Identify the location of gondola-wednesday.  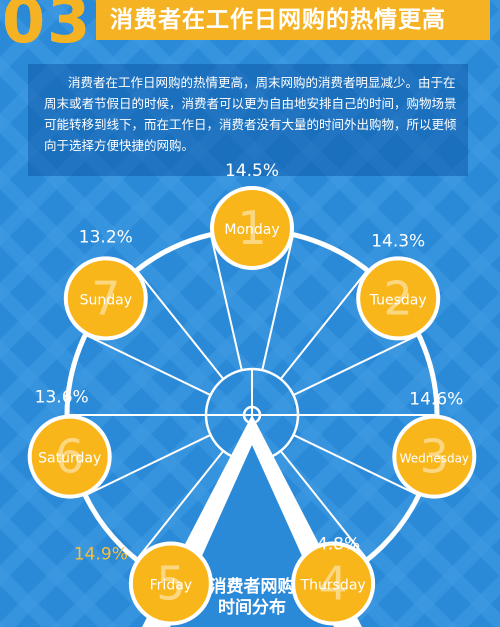
(434, 456).